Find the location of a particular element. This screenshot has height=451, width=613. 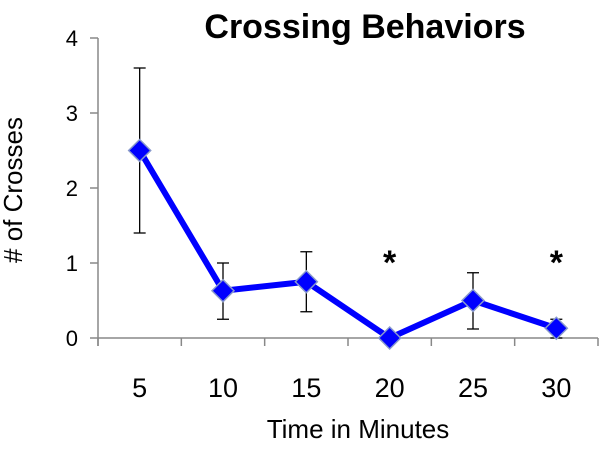

chart-title: Crossing Behaviors is located at coordinates (364, 27).